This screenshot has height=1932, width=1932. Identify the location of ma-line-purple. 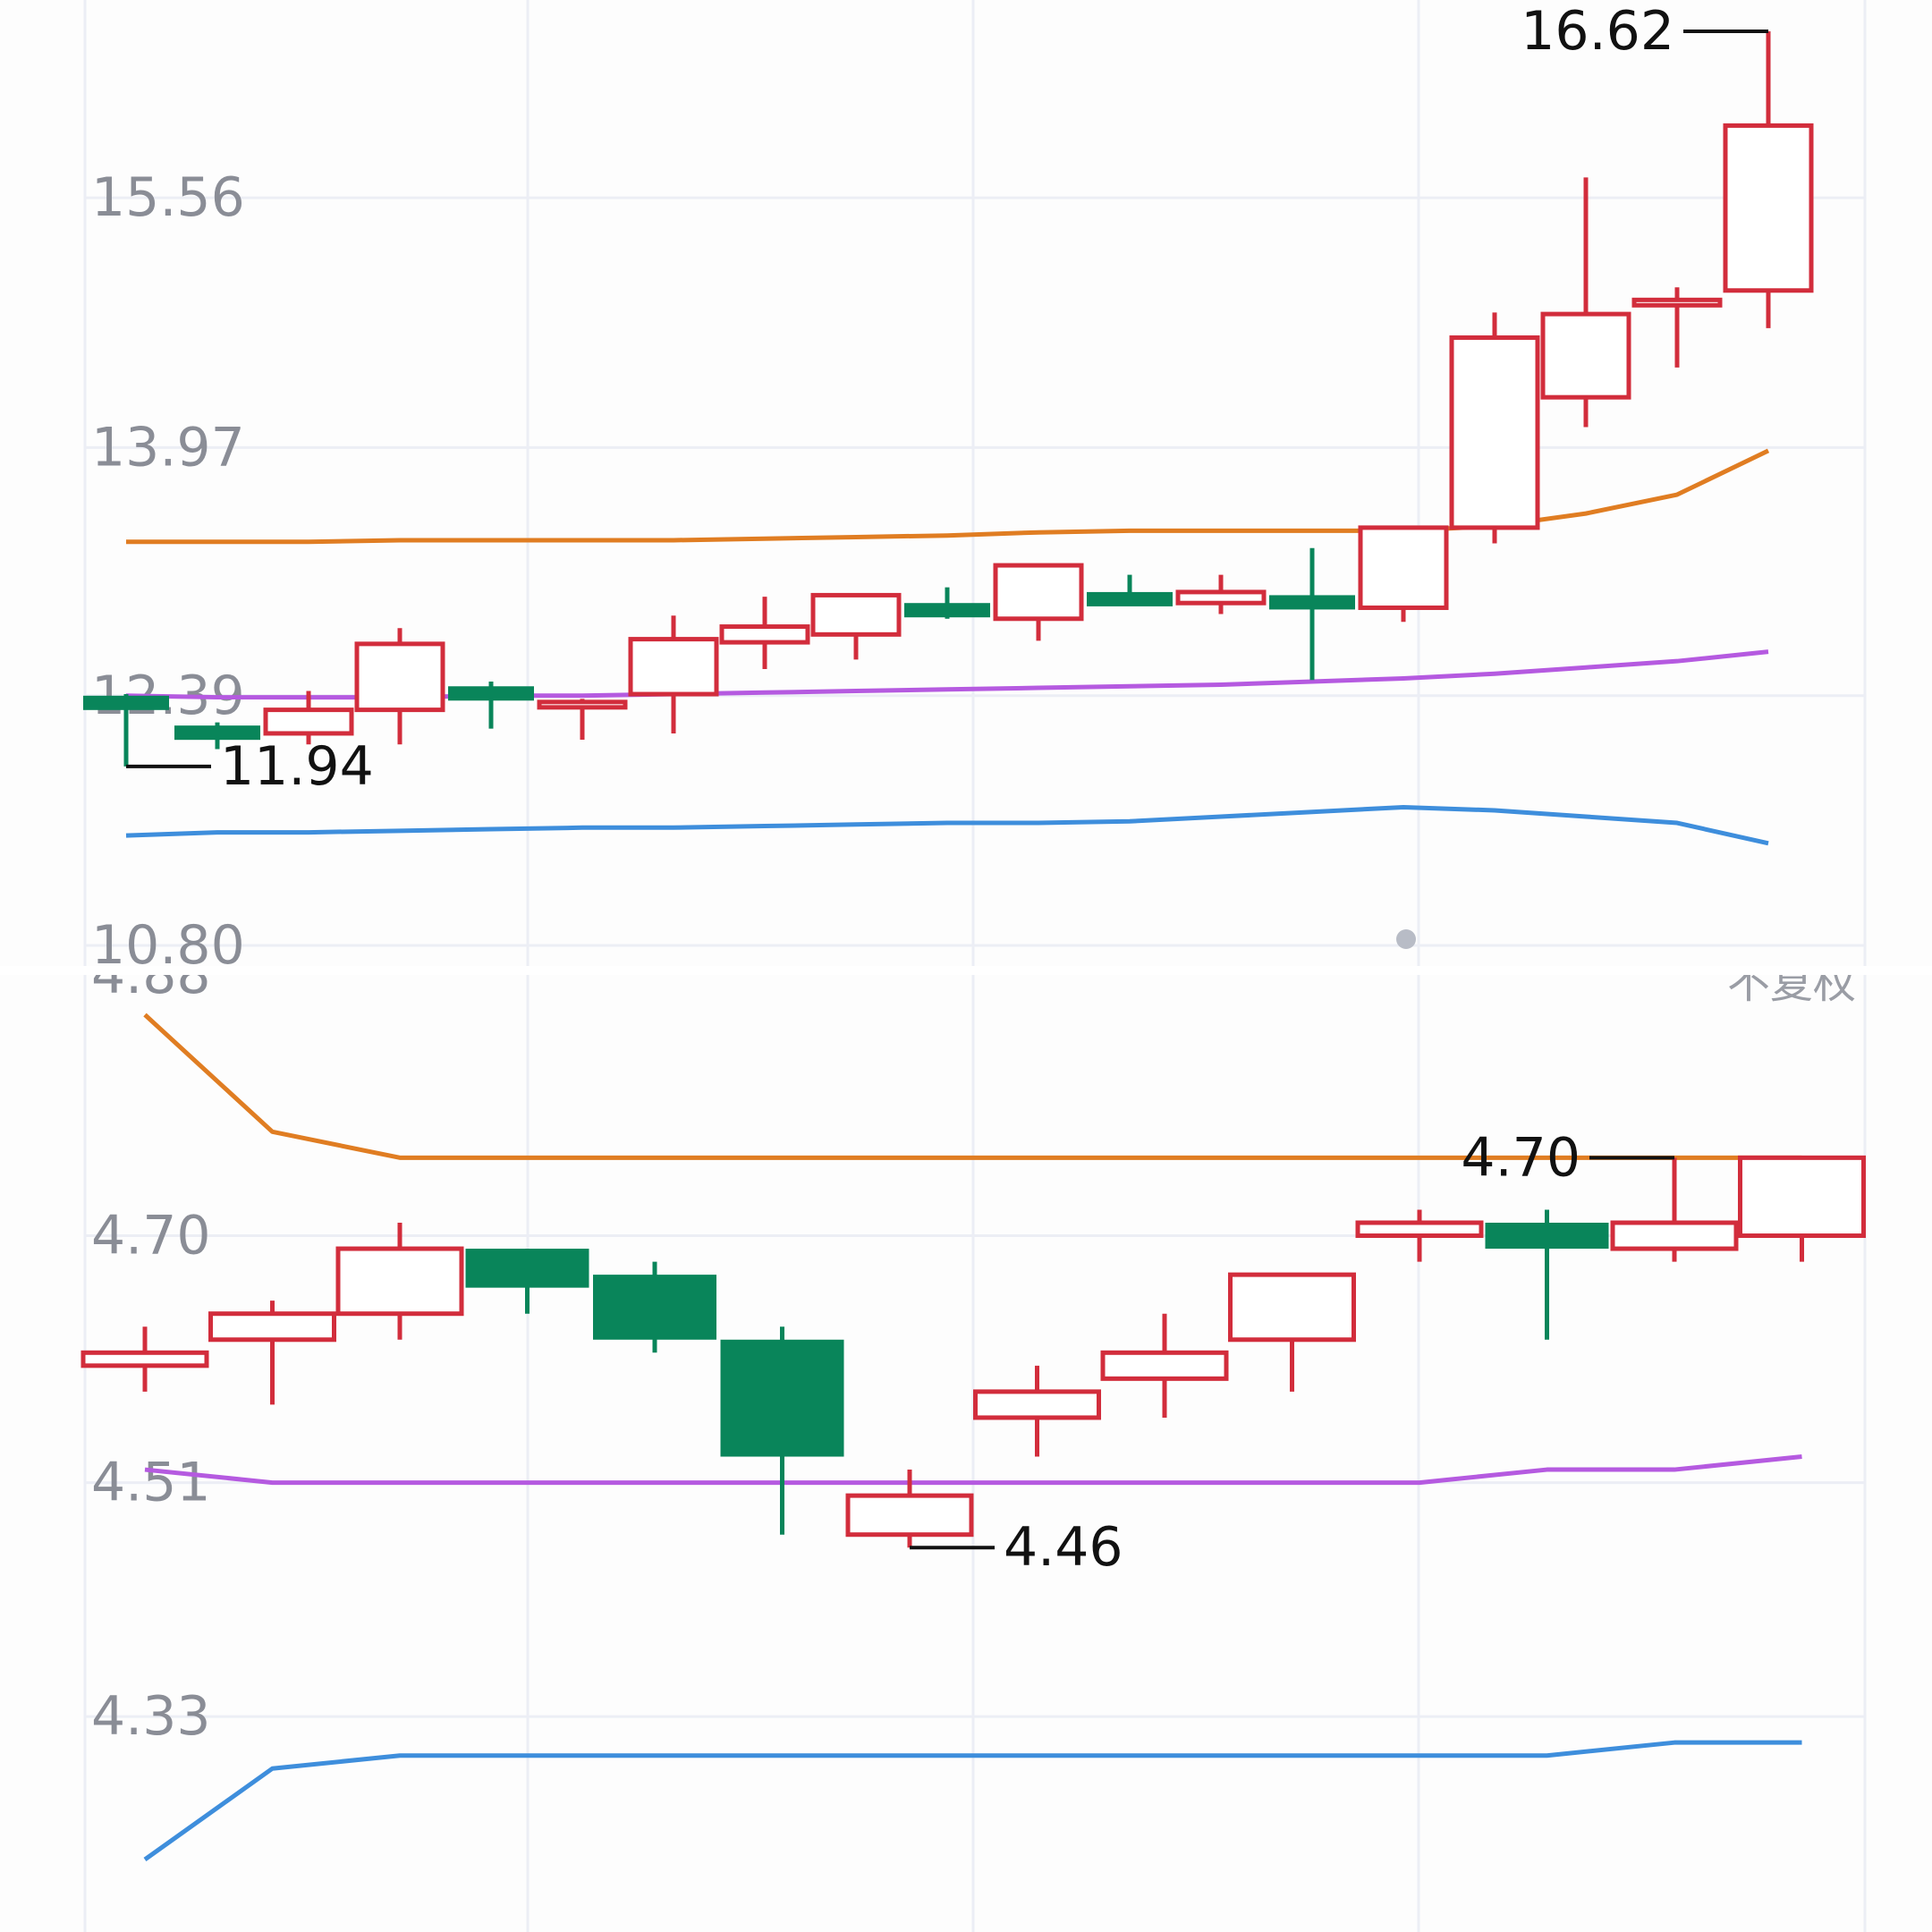
(973, 1470).